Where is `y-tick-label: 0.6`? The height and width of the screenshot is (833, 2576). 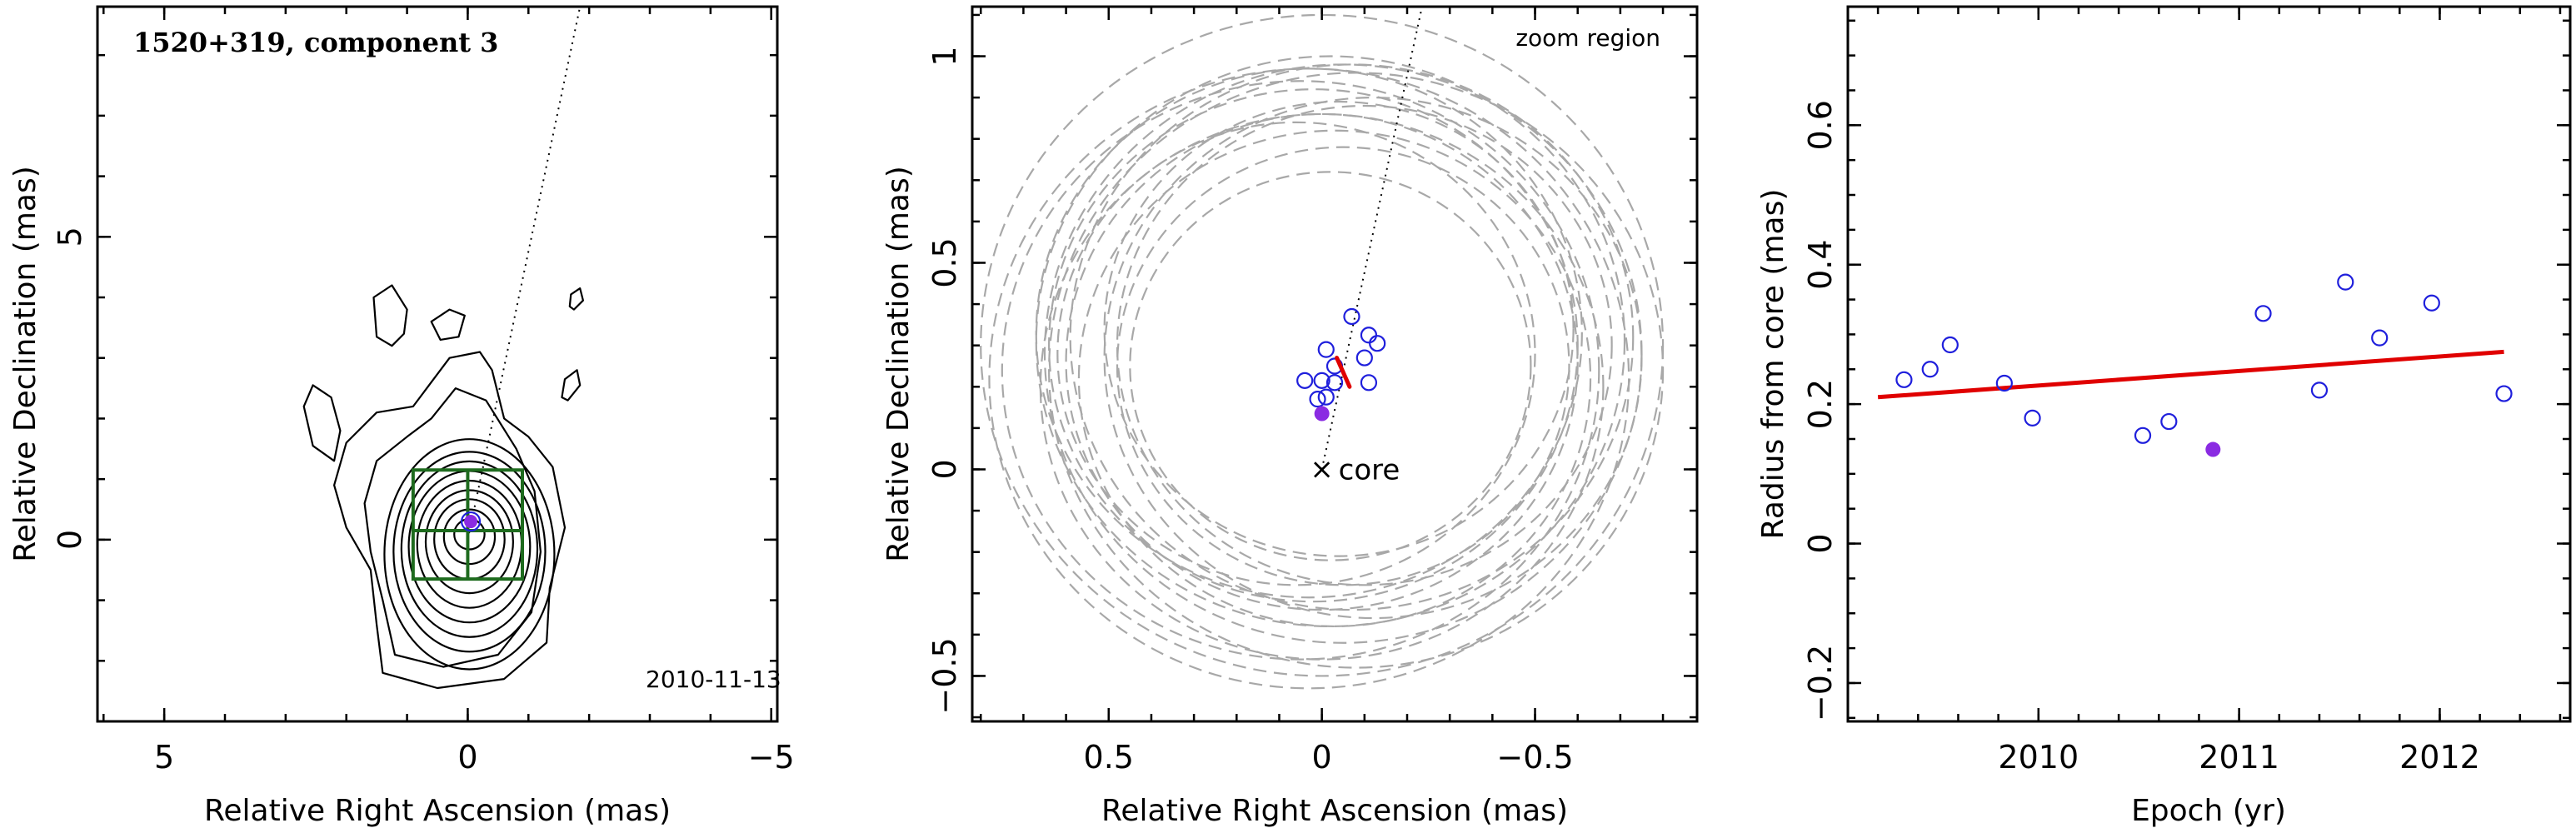 y-tick-label: 0.6 is located at coordinates (1820, 125).